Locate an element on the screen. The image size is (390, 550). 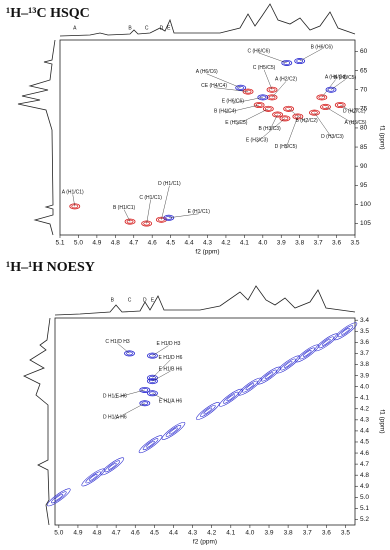
y-tick-label: 4.1 is located at coordinates (364, 397).